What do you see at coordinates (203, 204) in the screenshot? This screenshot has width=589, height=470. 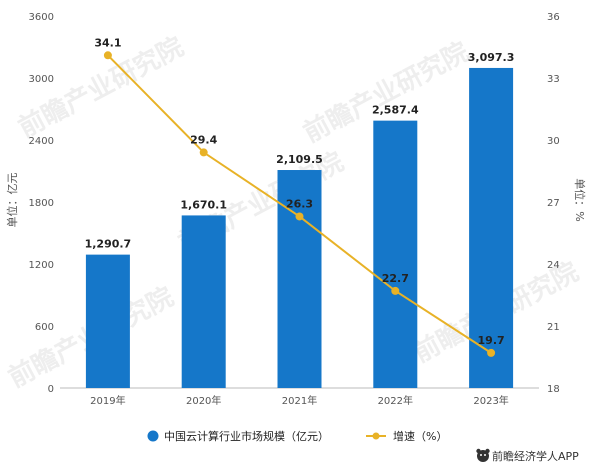 I see `bar-value-label-1: 1,670.1` at bounding box center [203, 204].